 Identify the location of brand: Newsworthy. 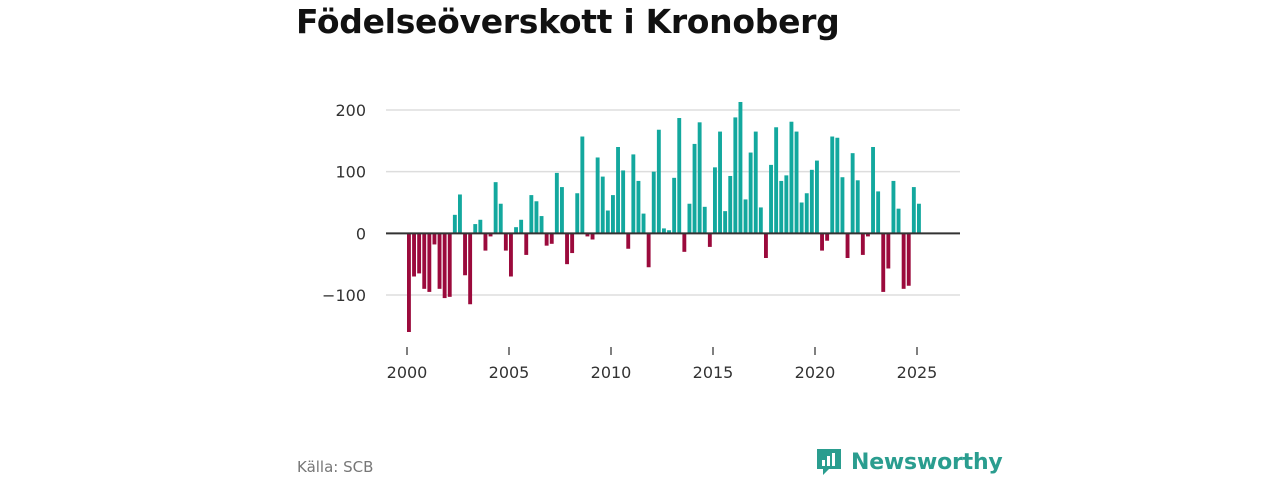
(909, 462).